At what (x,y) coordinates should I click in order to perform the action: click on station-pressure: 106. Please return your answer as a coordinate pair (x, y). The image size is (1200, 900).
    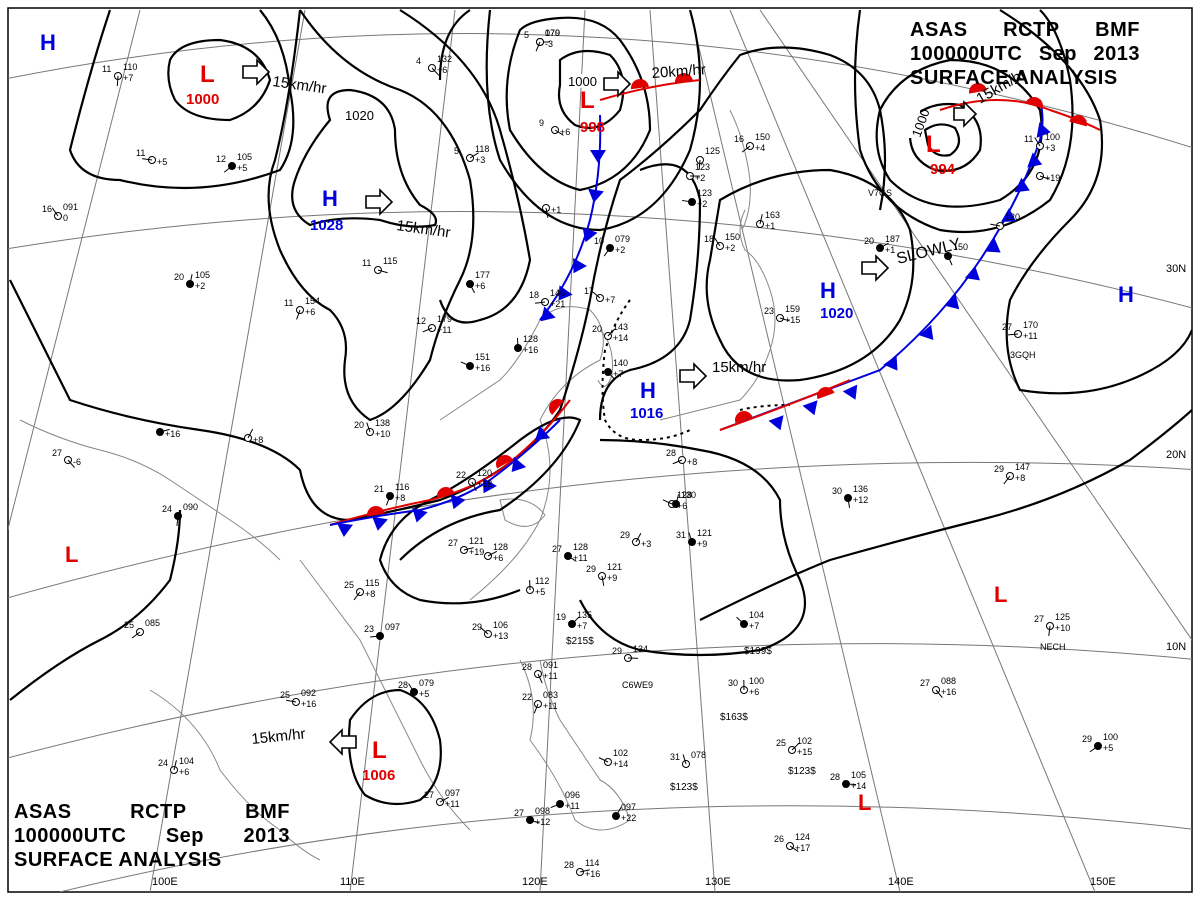
    Looking at the image, I should click on (500, 625).